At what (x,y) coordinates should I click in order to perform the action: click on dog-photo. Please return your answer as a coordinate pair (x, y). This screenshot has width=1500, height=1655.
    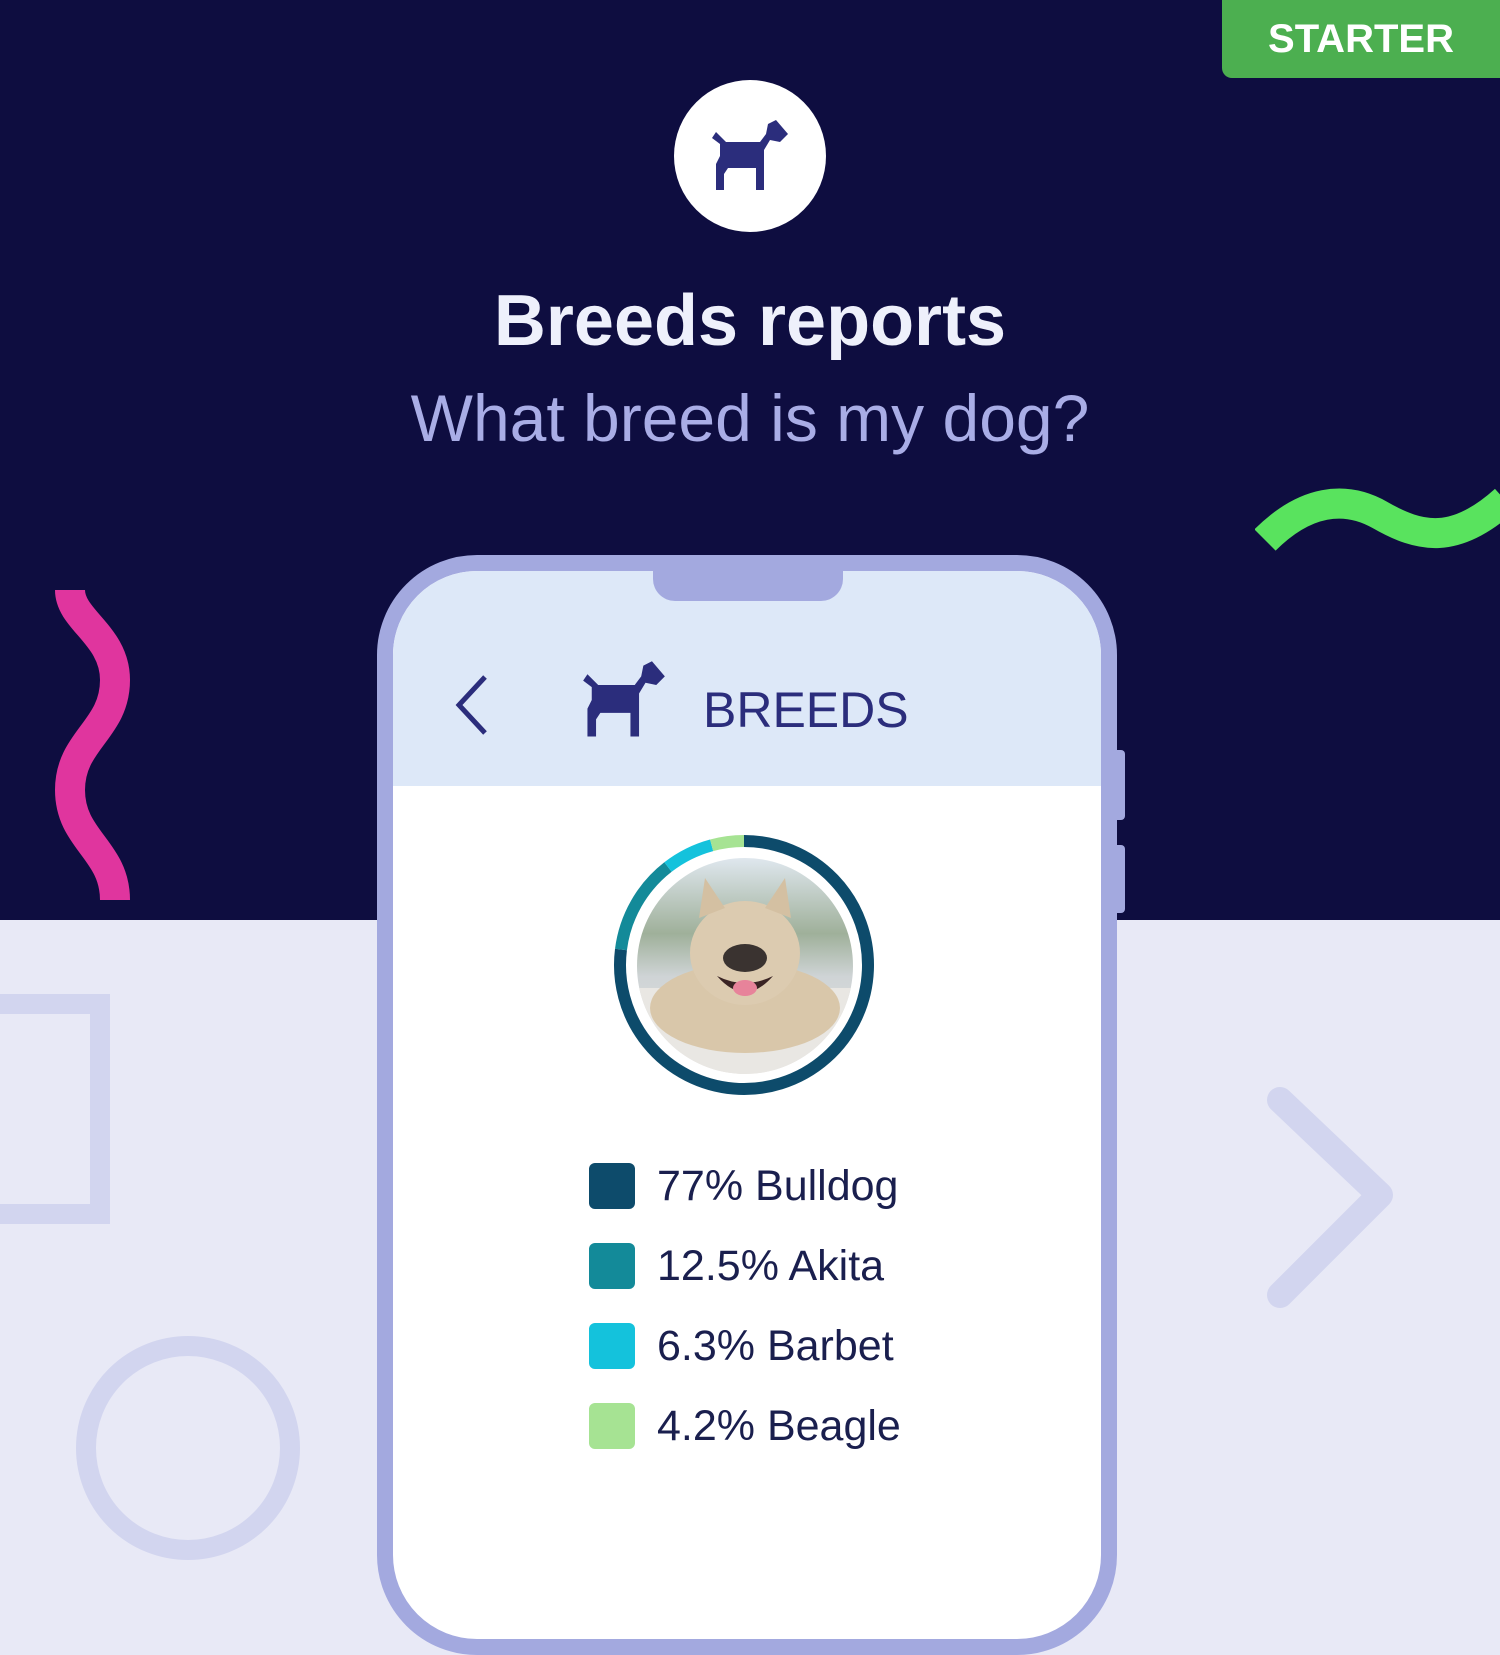
    Looking at the image, I should click on (745, 966).